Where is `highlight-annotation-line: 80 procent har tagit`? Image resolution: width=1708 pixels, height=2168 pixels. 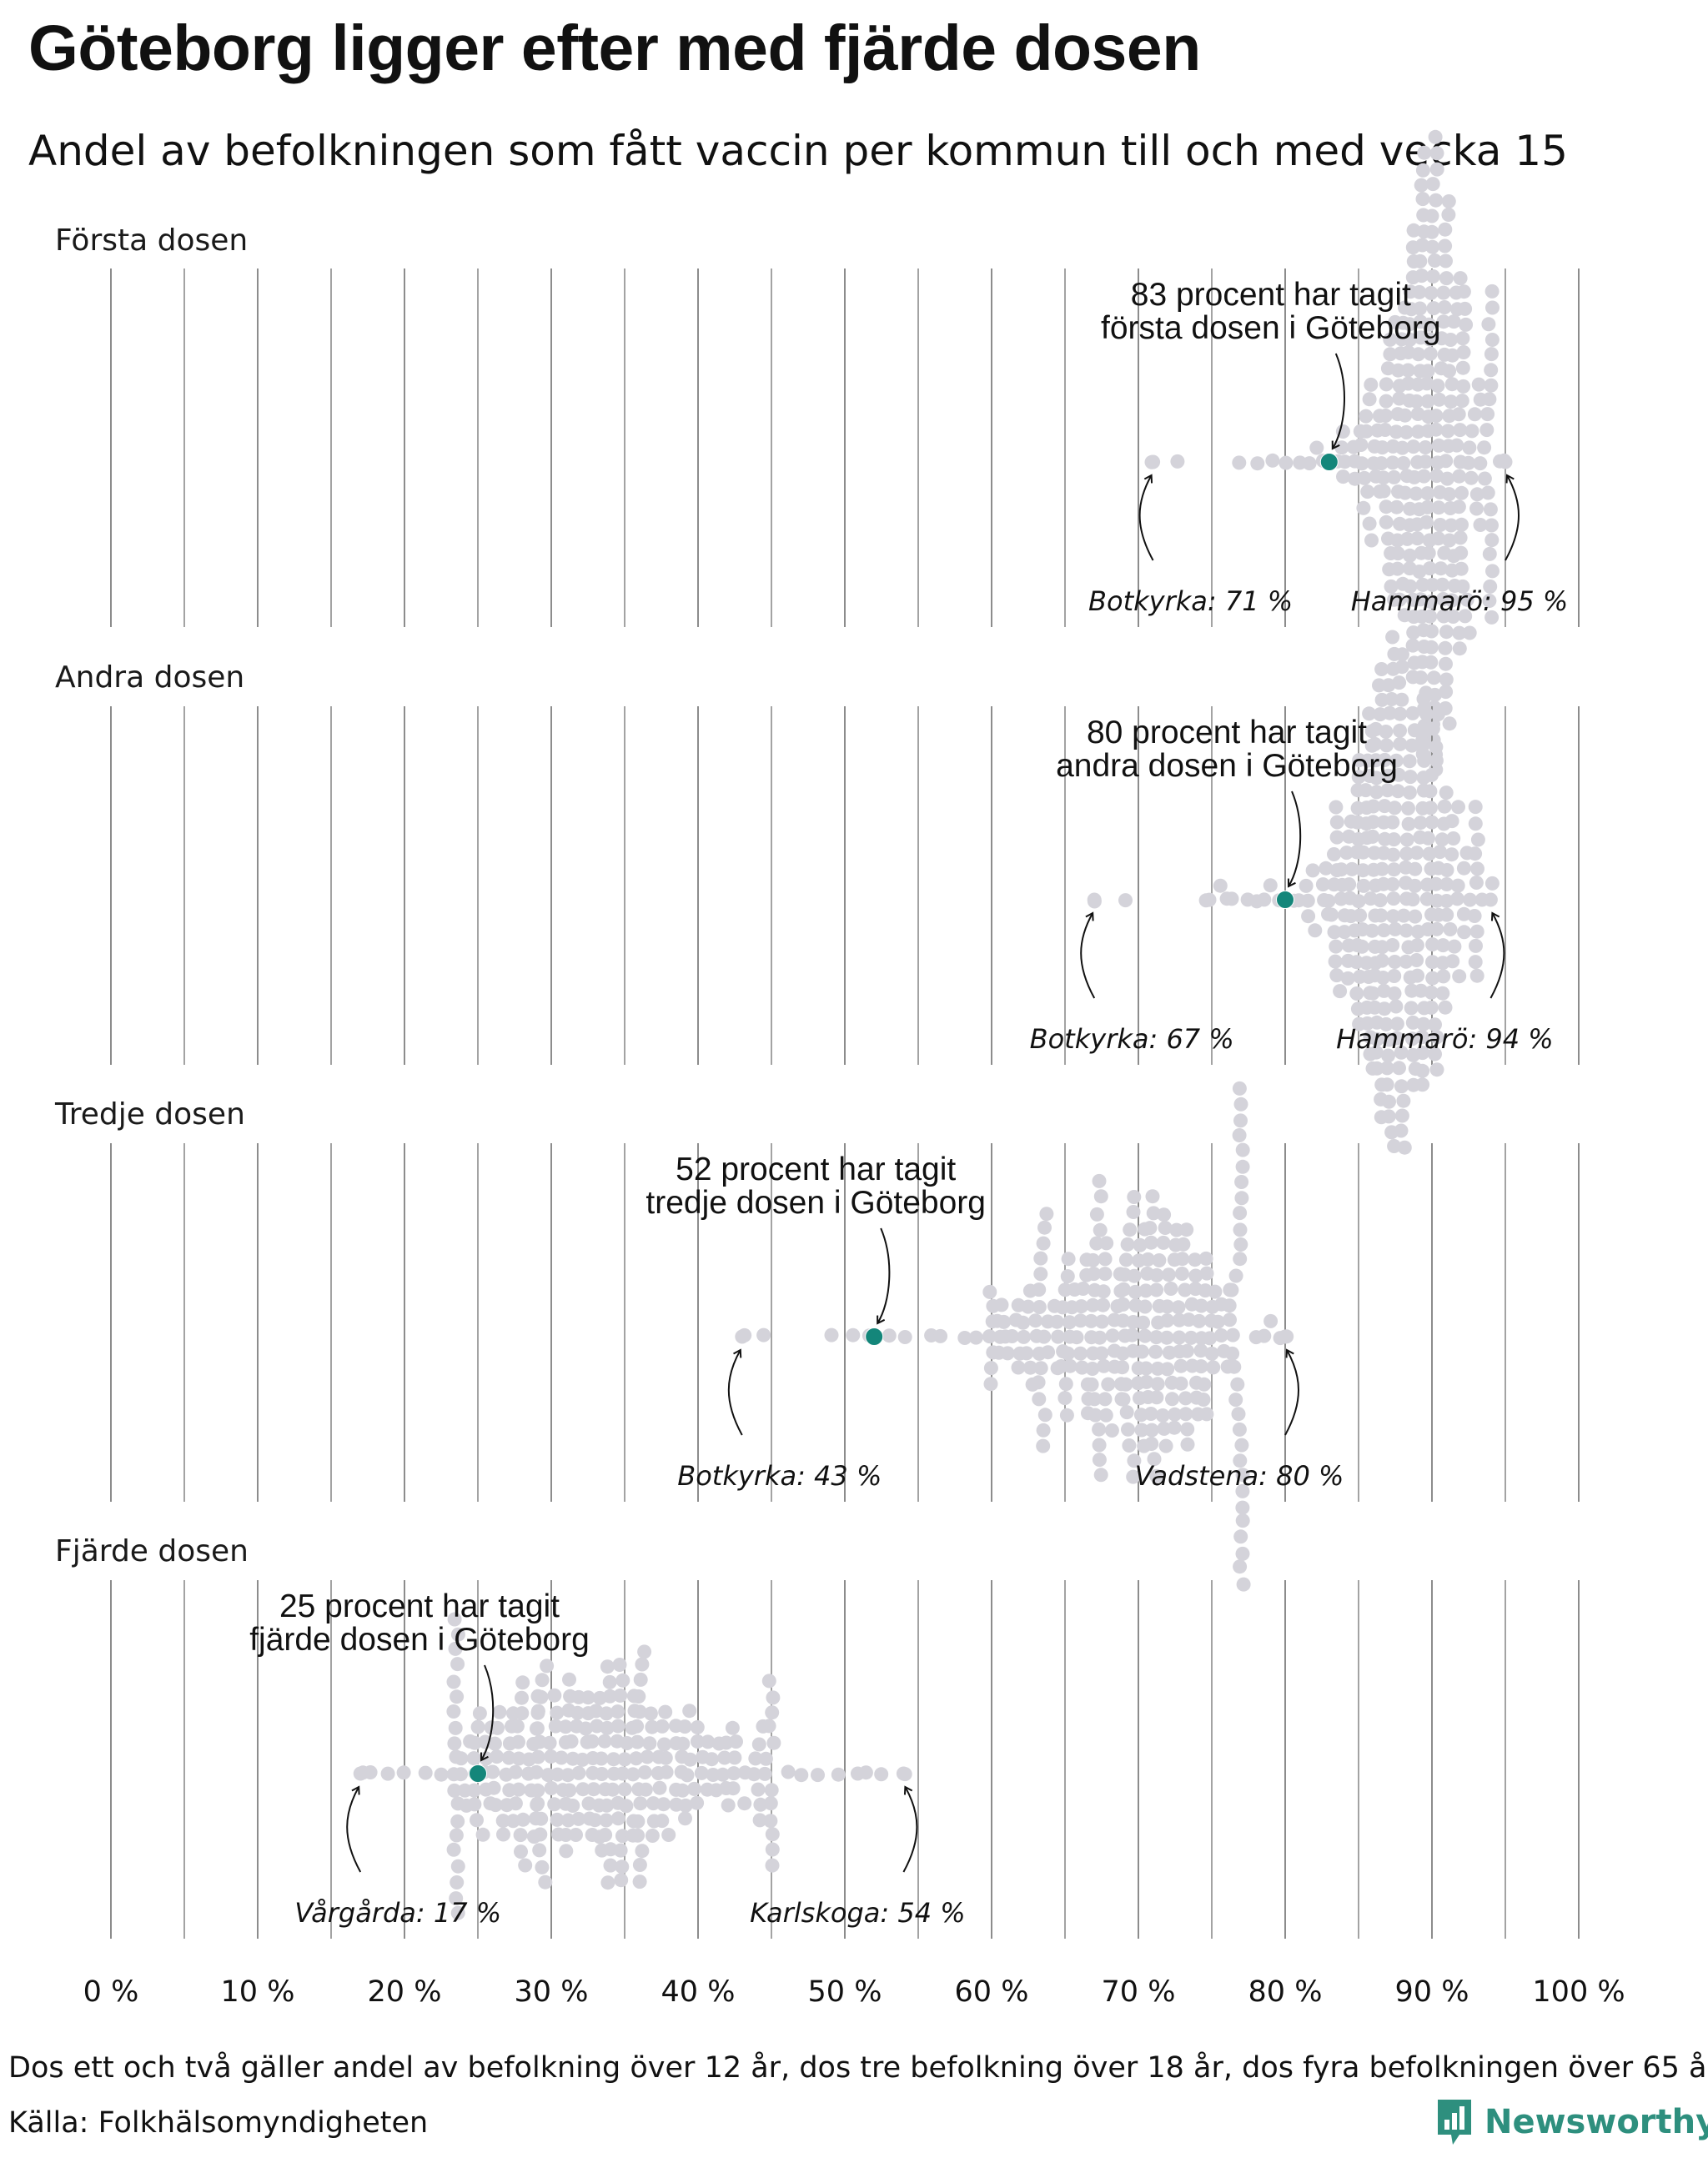
highlight-annotation-line: 80 procent har tagit is located at coordinates (1227, 732).